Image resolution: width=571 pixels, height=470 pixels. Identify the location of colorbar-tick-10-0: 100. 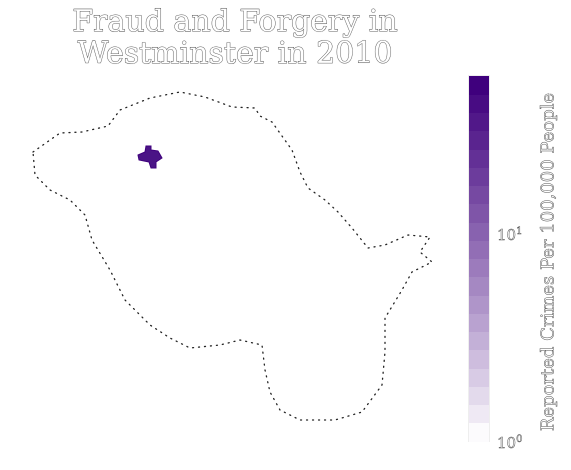
(510, 443).